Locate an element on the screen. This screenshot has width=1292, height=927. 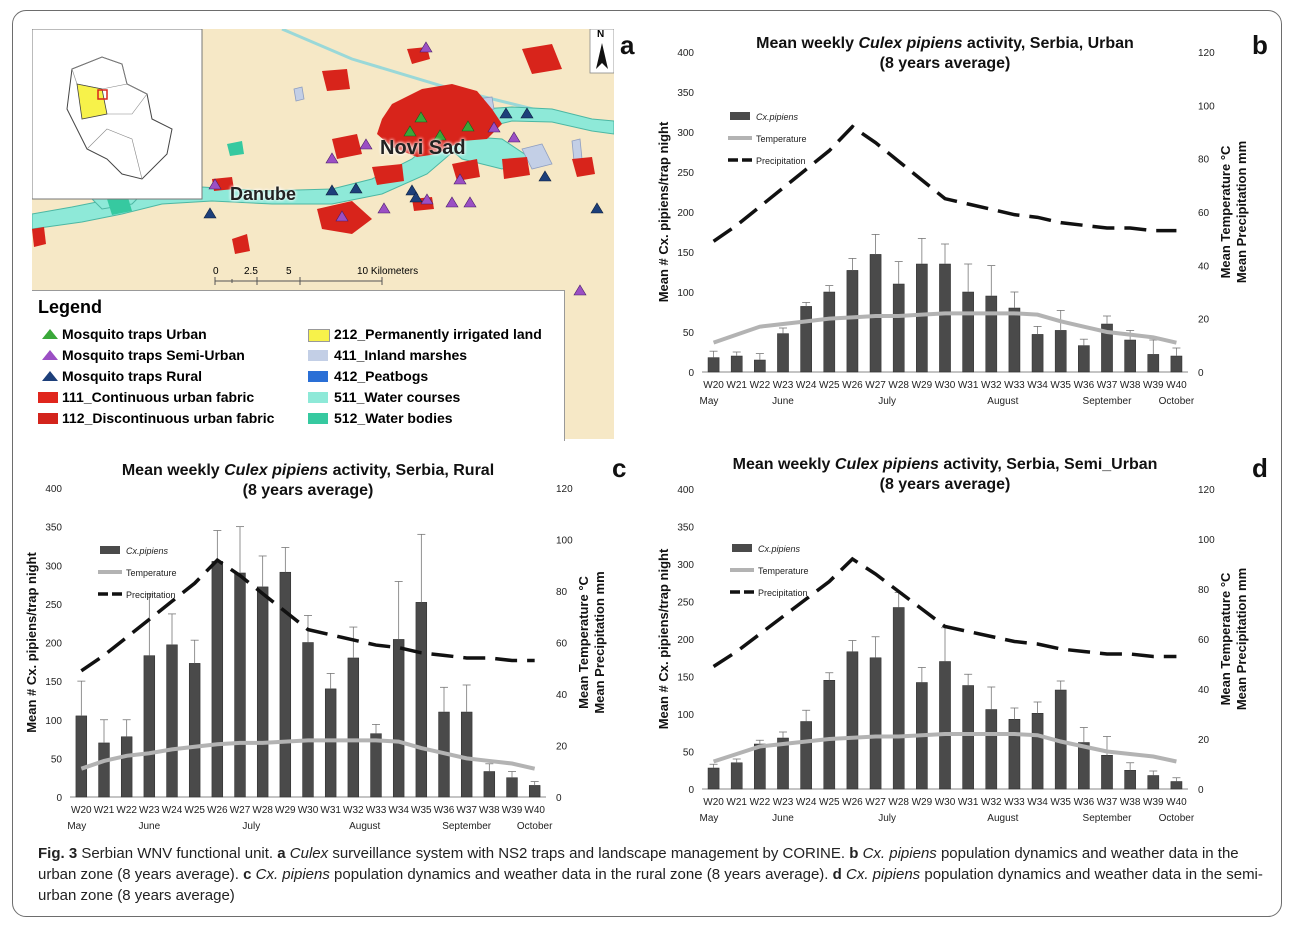
y-right-tick-c-40: 40 is located at coordinates (562, 695).